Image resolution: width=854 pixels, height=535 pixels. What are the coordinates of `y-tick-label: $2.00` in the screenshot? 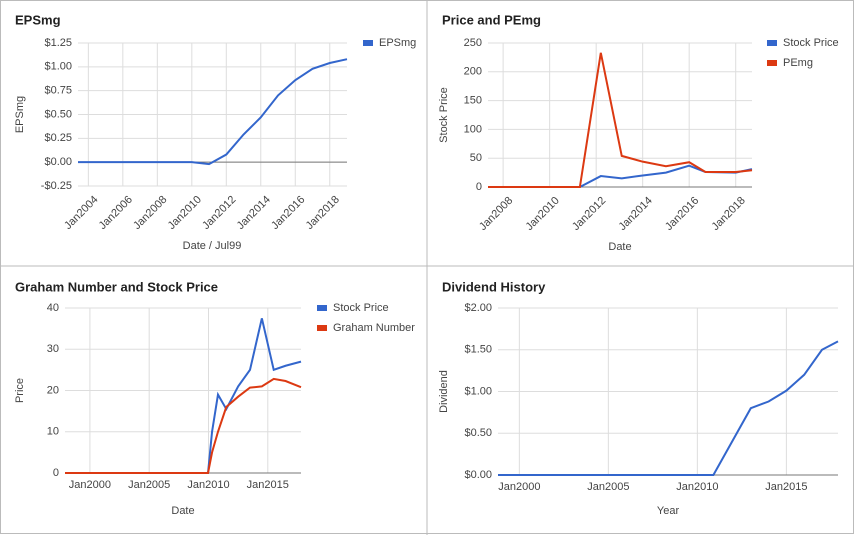 It's located at (478, 308).